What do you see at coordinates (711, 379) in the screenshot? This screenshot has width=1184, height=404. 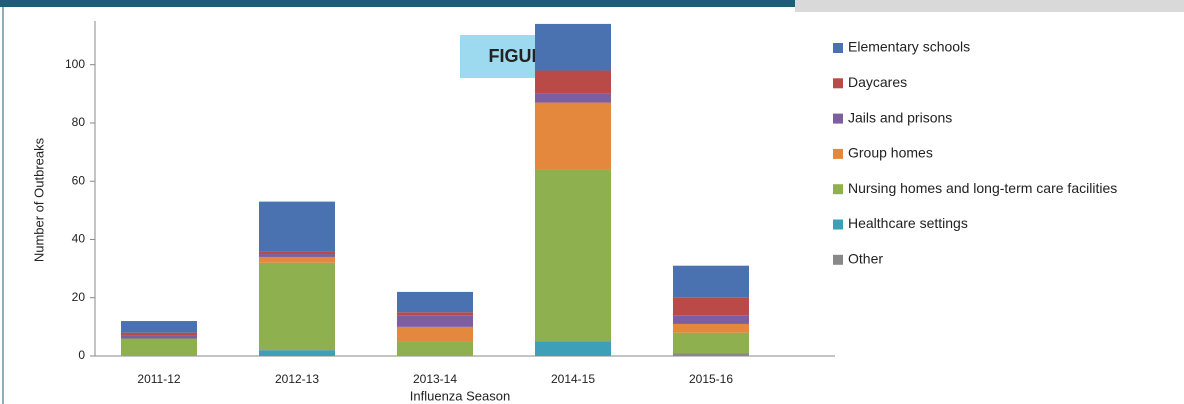 I see `x-tick-label: 2015-16` at bounding box center [711, 379].